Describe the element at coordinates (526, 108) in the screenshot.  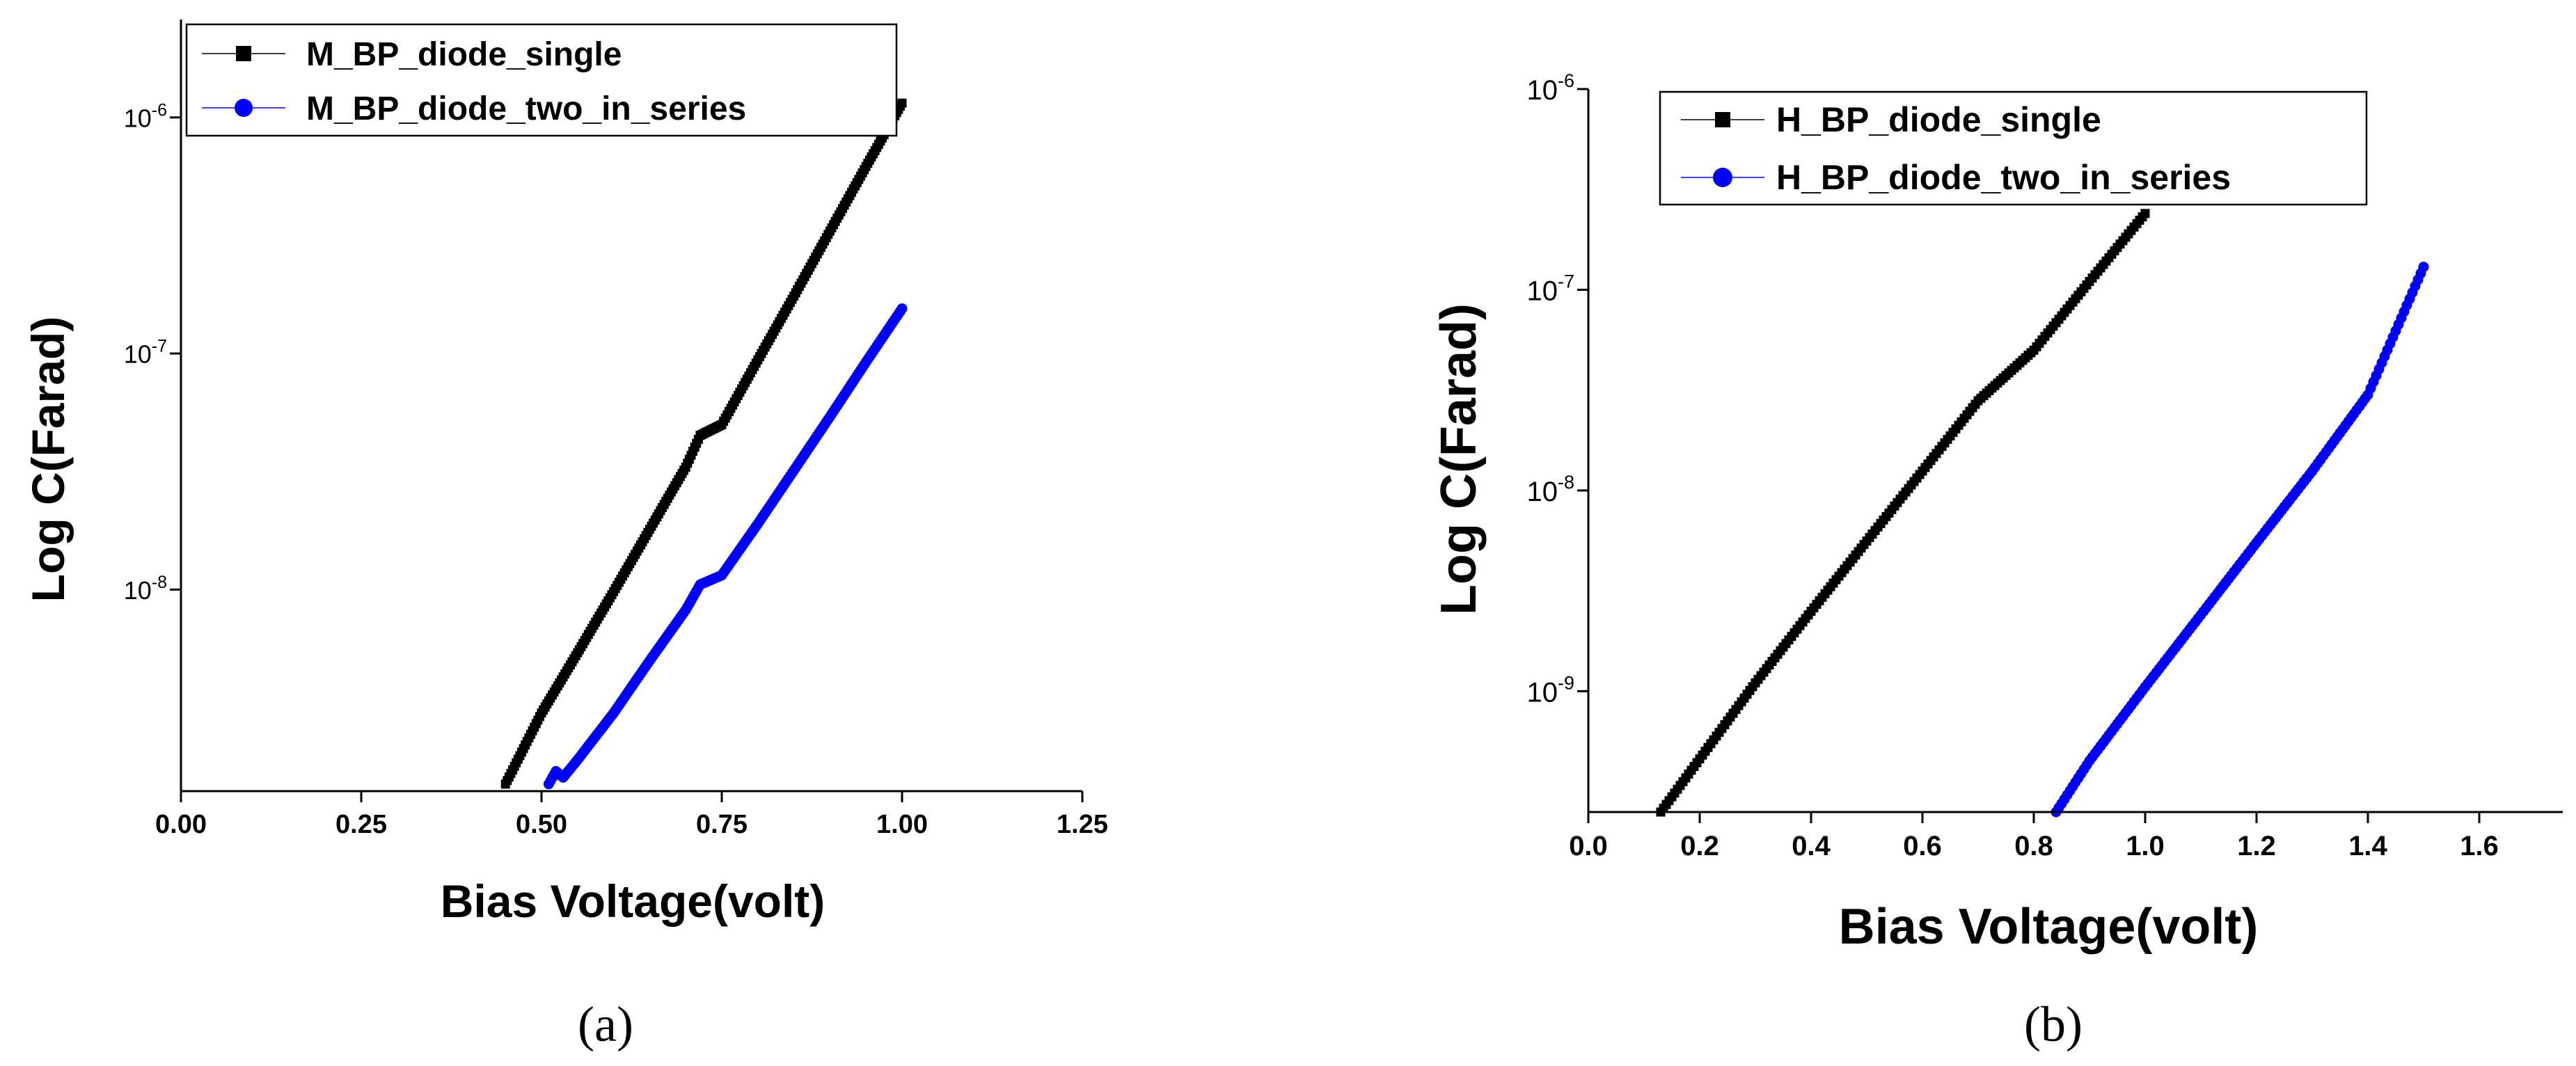
I see `panel-a-legend-label-series: M_BP_diode_two_in_series` at that location.